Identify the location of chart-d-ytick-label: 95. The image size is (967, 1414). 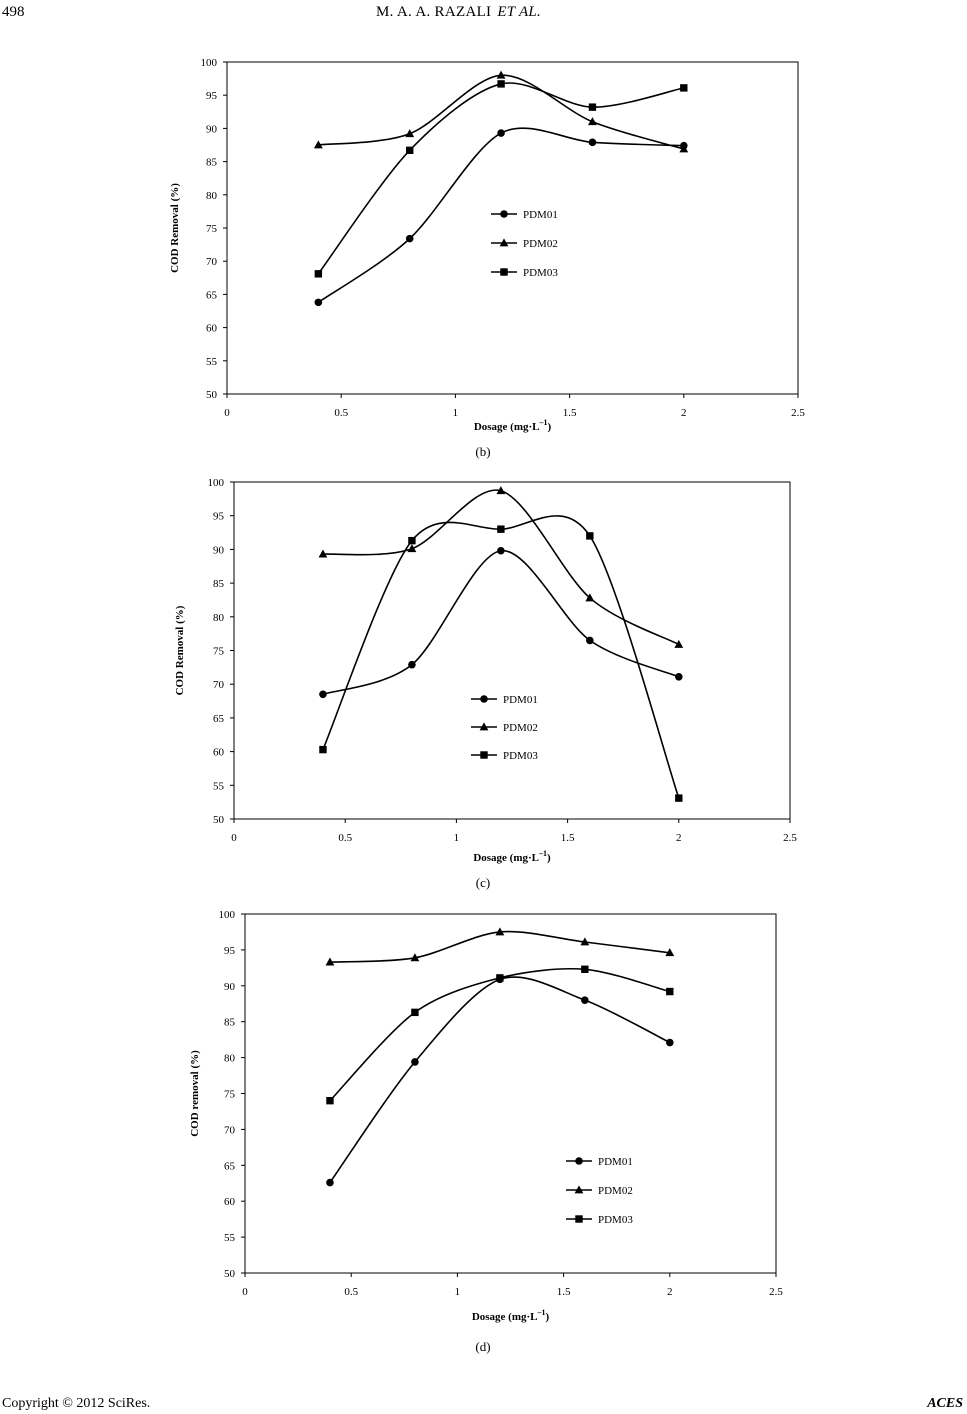
(230, 951).